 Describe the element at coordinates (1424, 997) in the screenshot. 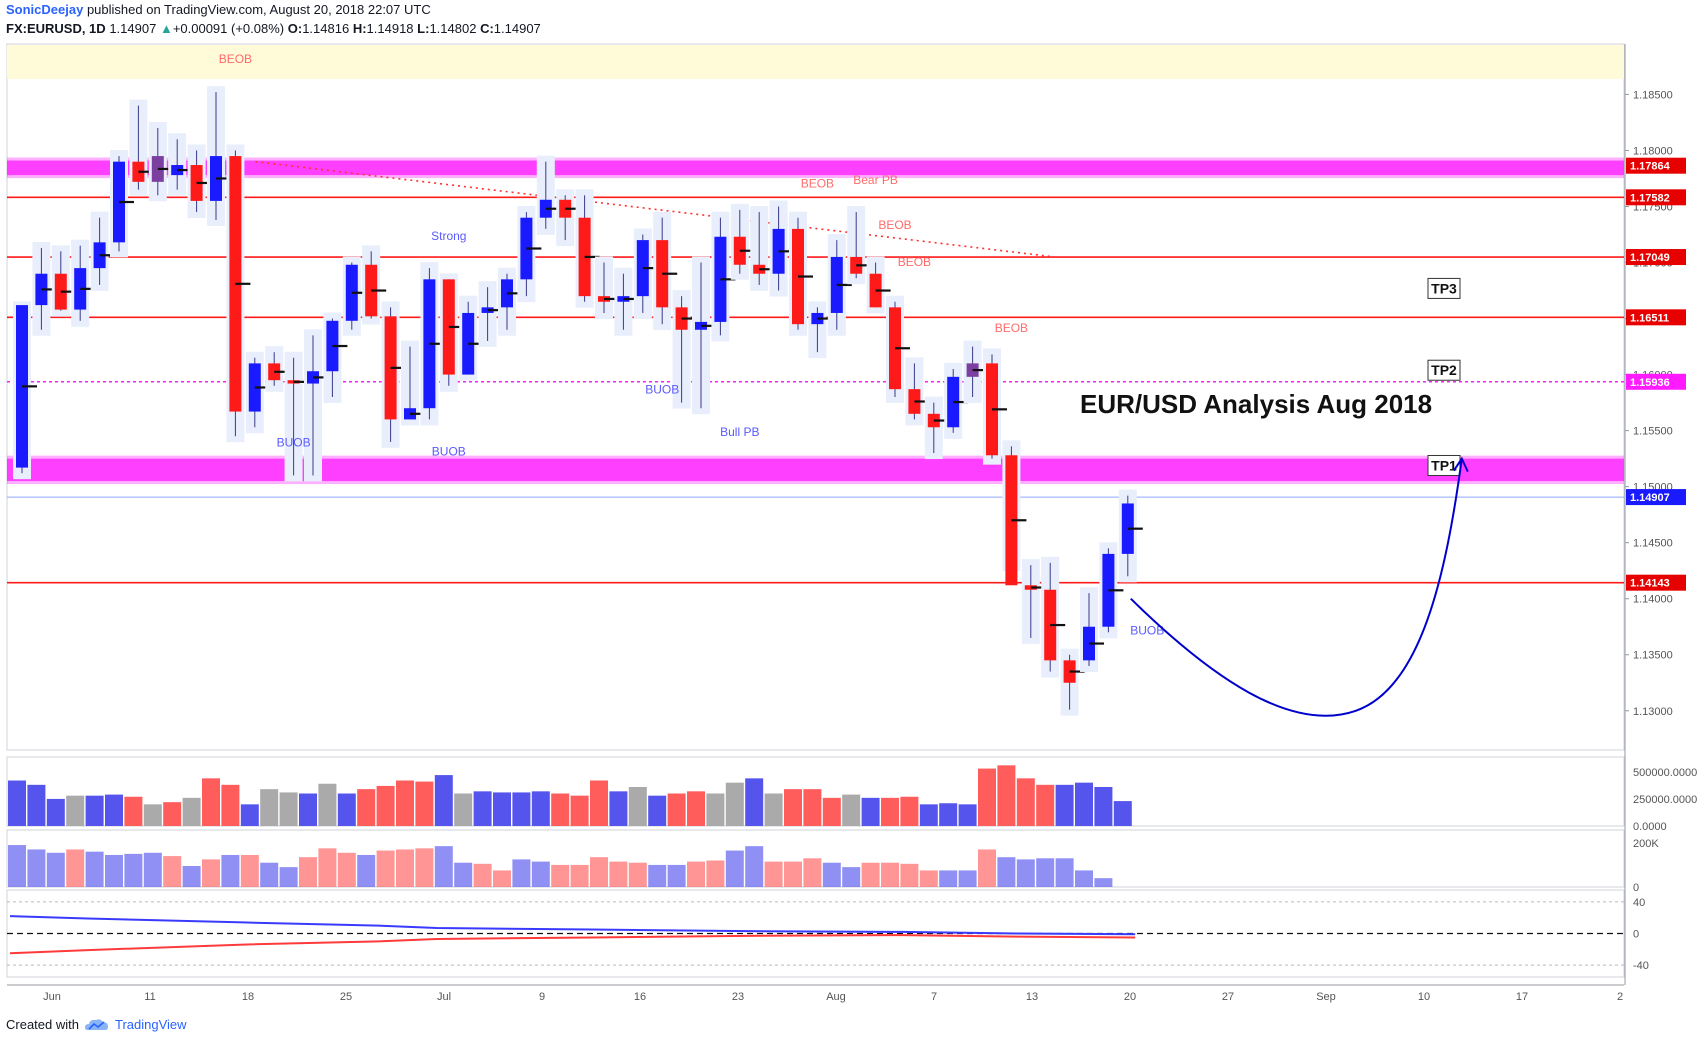

I see `time-tick-label: 10` at that location.